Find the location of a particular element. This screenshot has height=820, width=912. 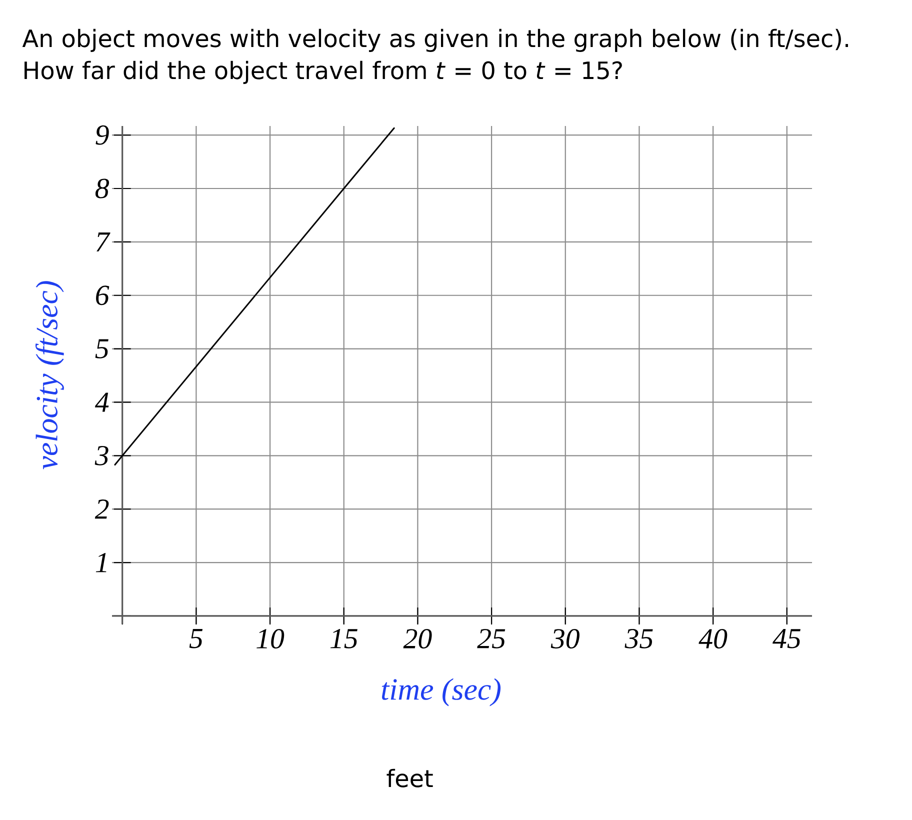

y-tick-label: 4 is located at coordinates (101, 402).